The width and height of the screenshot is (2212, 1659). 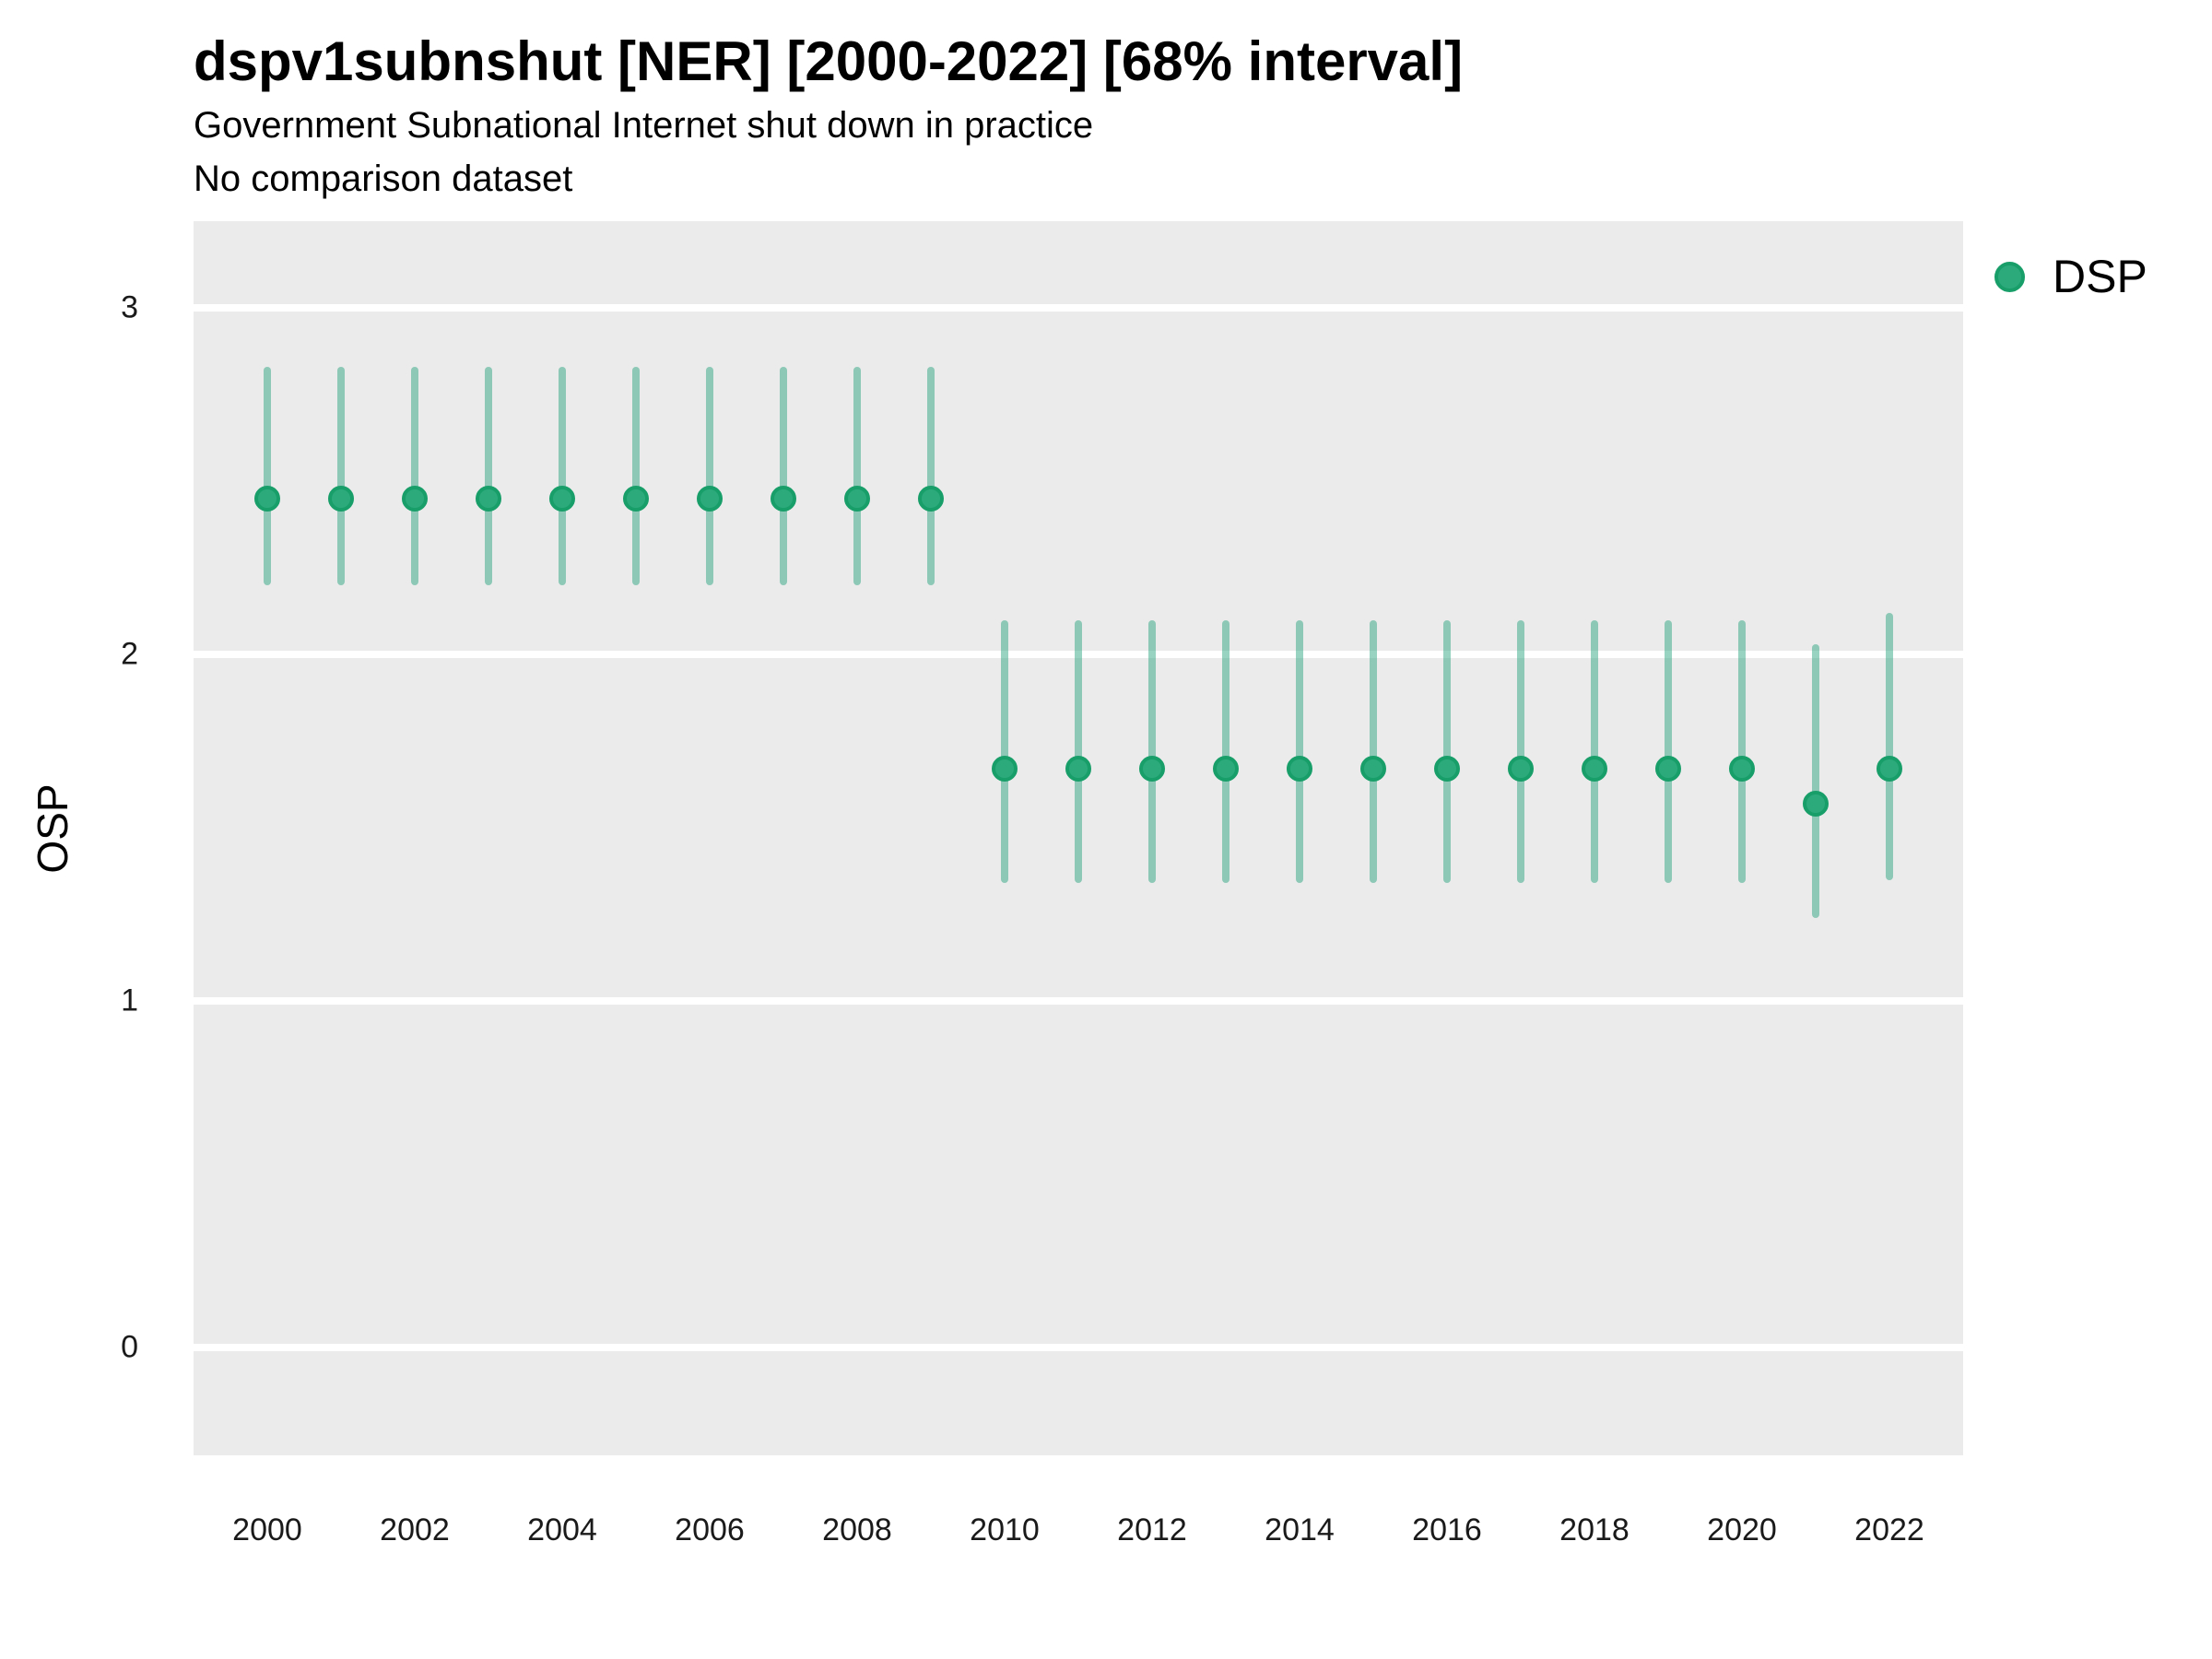 I want to click on x-tick-label: 2010, so click(x=1005, y=1529).